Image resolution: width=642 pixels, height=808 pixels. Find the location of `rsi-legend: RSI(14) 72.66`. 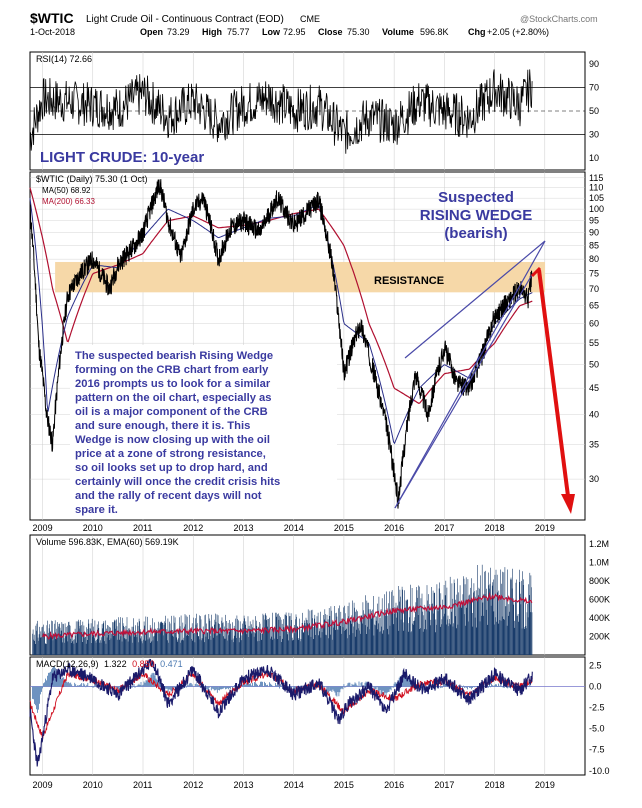

rsi-legend: RSI(14) 72.66 is located at coordinates (64, 59).